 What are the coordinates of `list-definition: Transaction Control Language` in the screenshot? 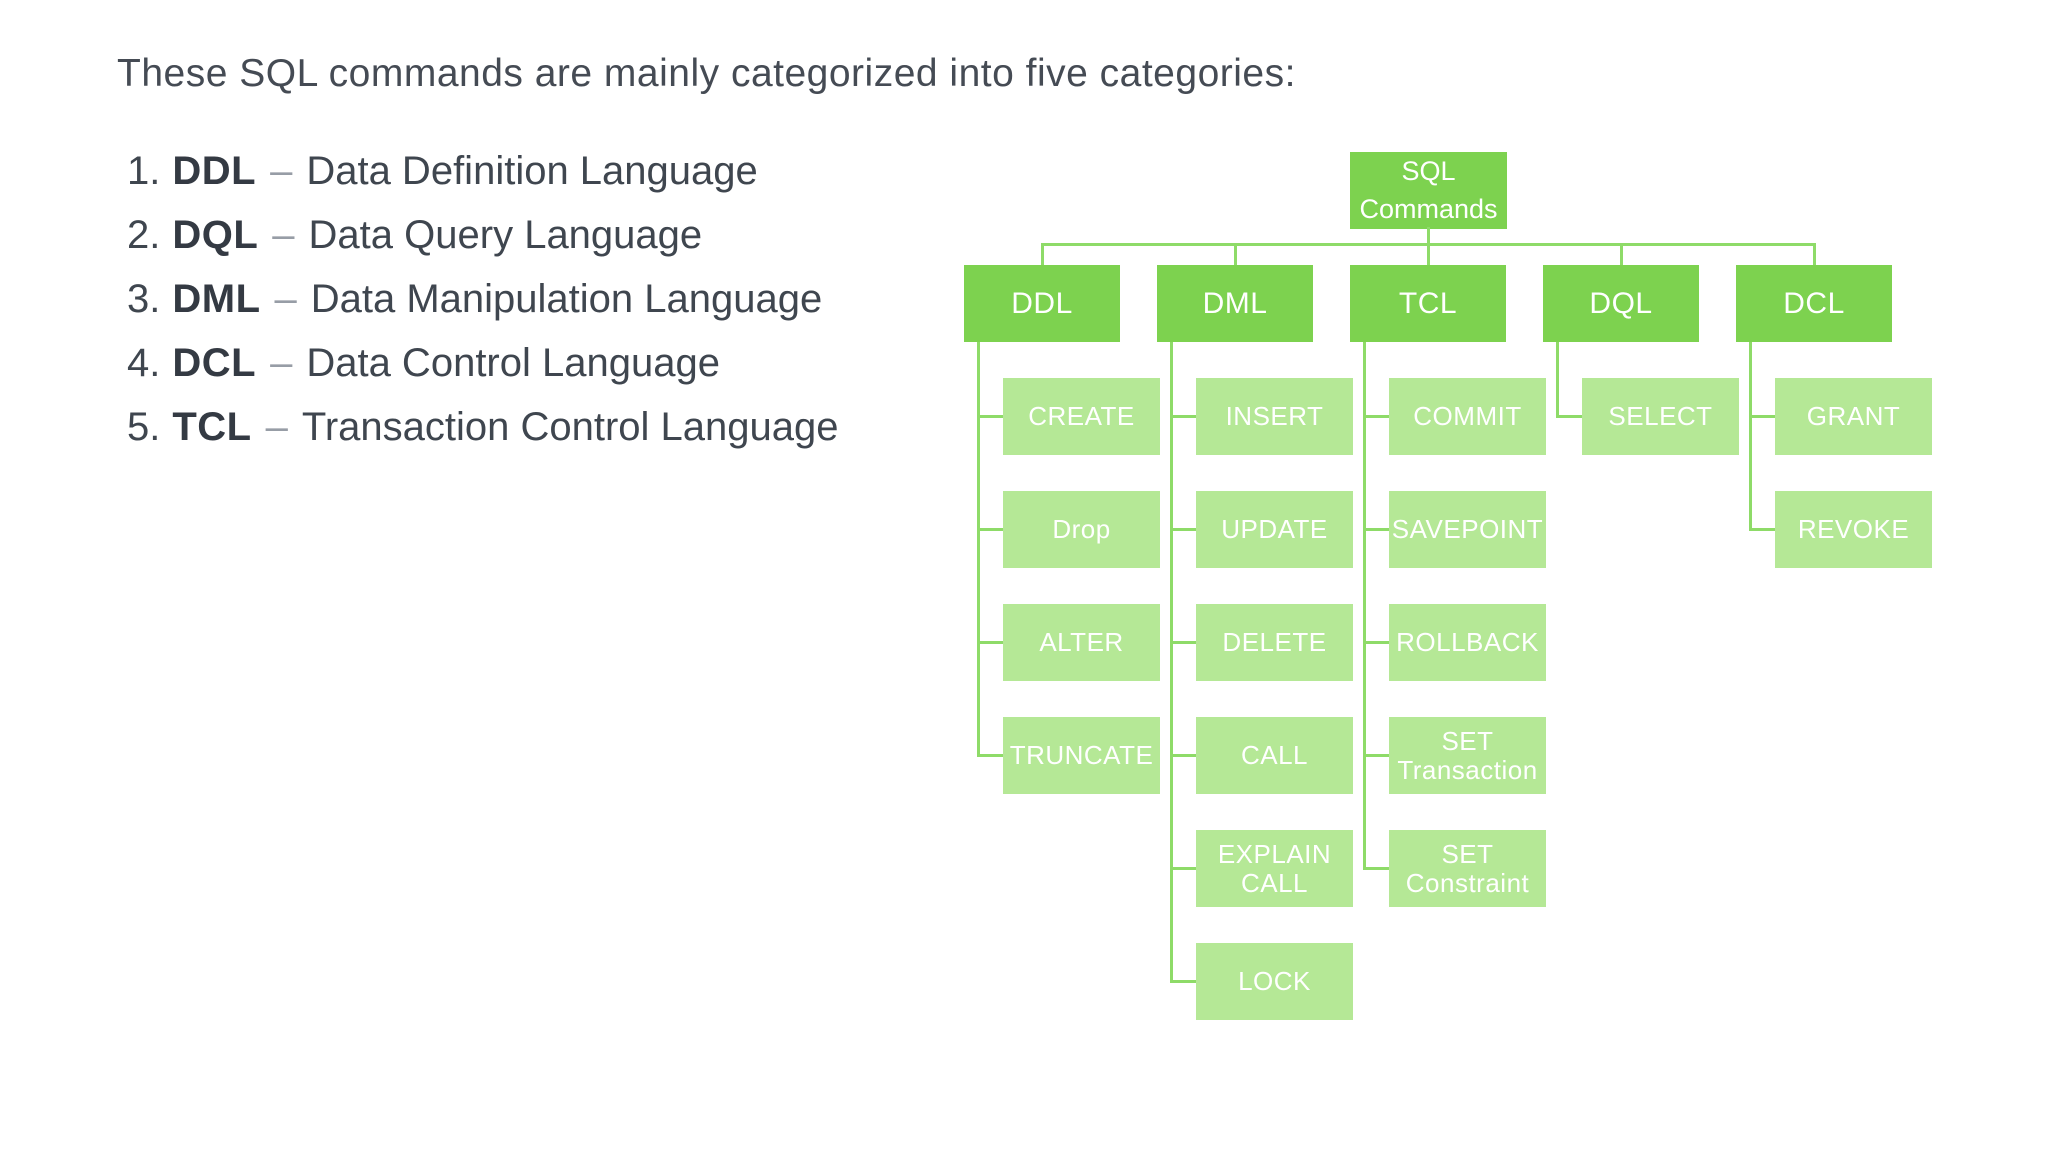 It's located at (570, 426).